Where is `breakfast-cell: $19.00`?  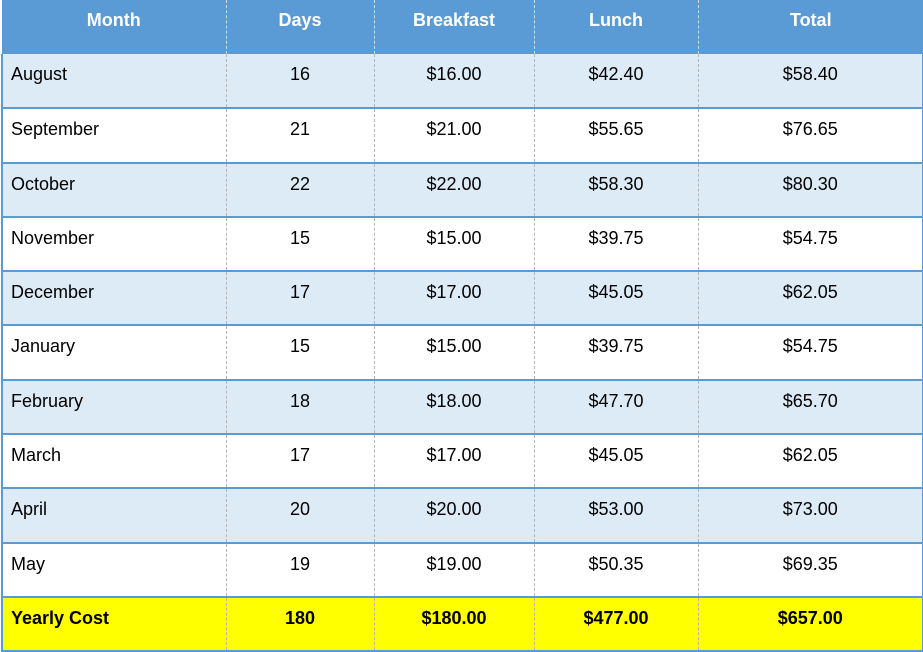
breakfast-cell: $19.00 is located at coordinates (454, 570).